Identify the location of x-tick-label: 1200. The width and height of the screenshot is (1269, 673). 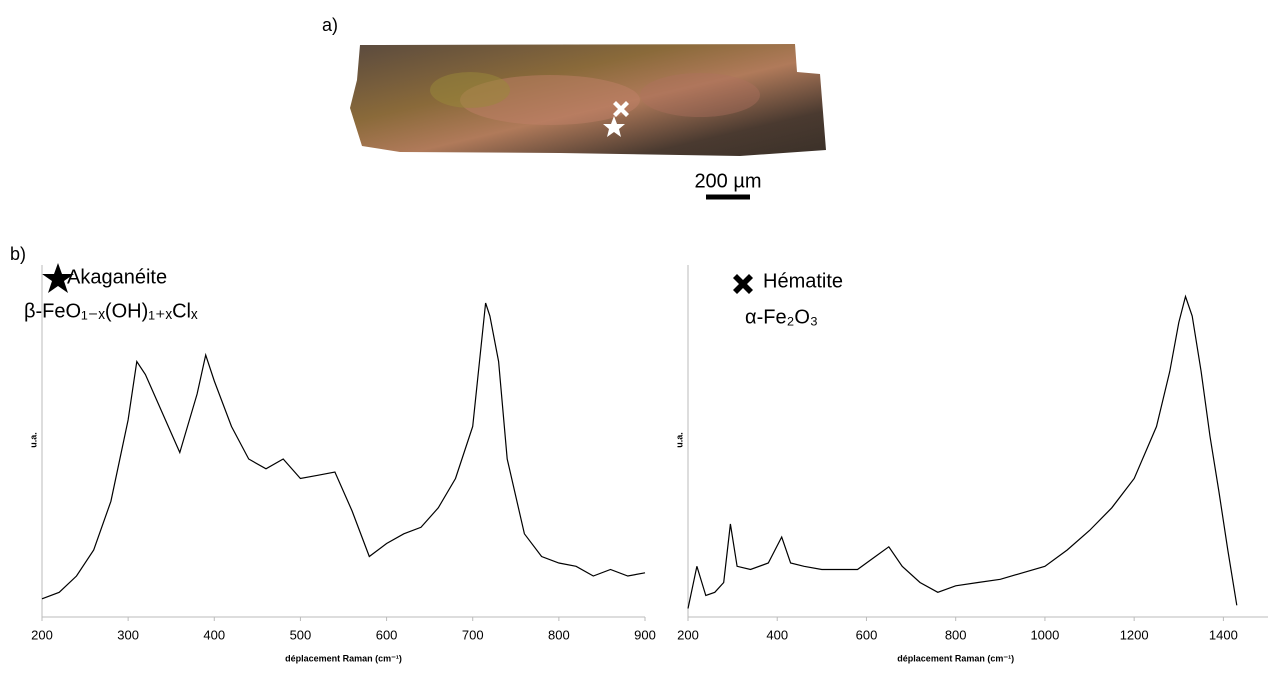
(1134, 634).